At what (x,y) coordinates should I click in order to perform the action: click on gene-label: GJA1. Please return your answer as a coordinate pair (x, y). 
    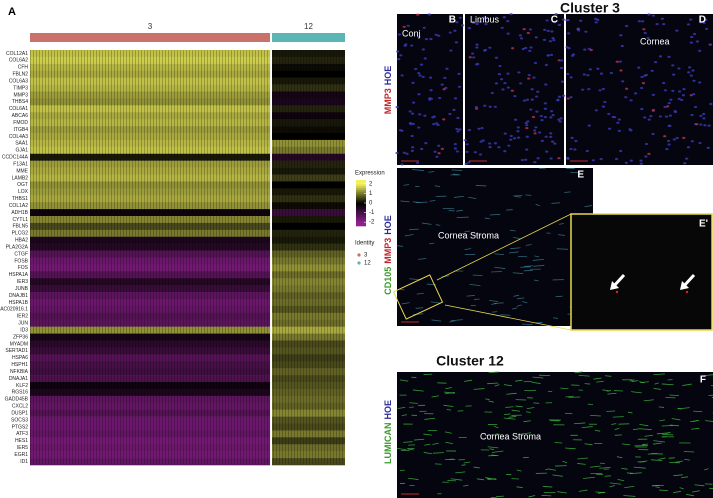
    Looking at the image, I should click on (21, 151).